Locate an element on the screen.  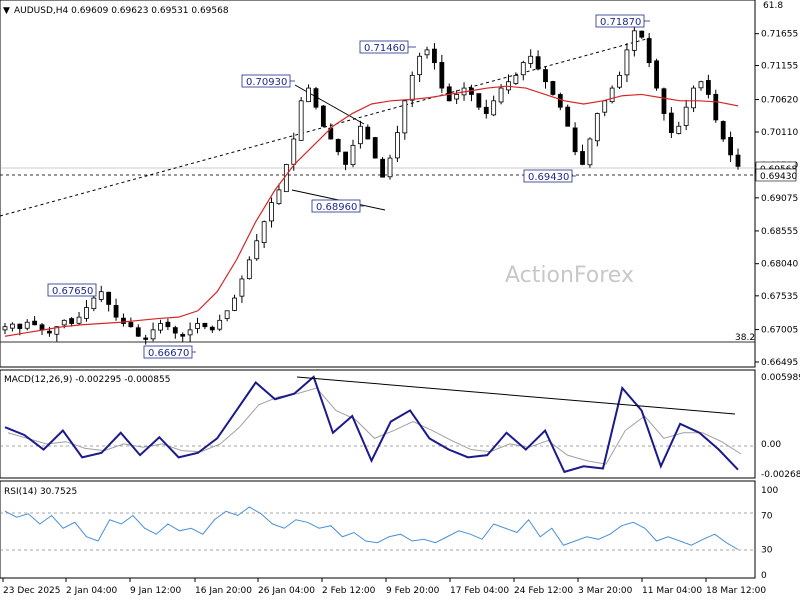
rsi-tick-label: 100 is located at coordinates (769, 491).